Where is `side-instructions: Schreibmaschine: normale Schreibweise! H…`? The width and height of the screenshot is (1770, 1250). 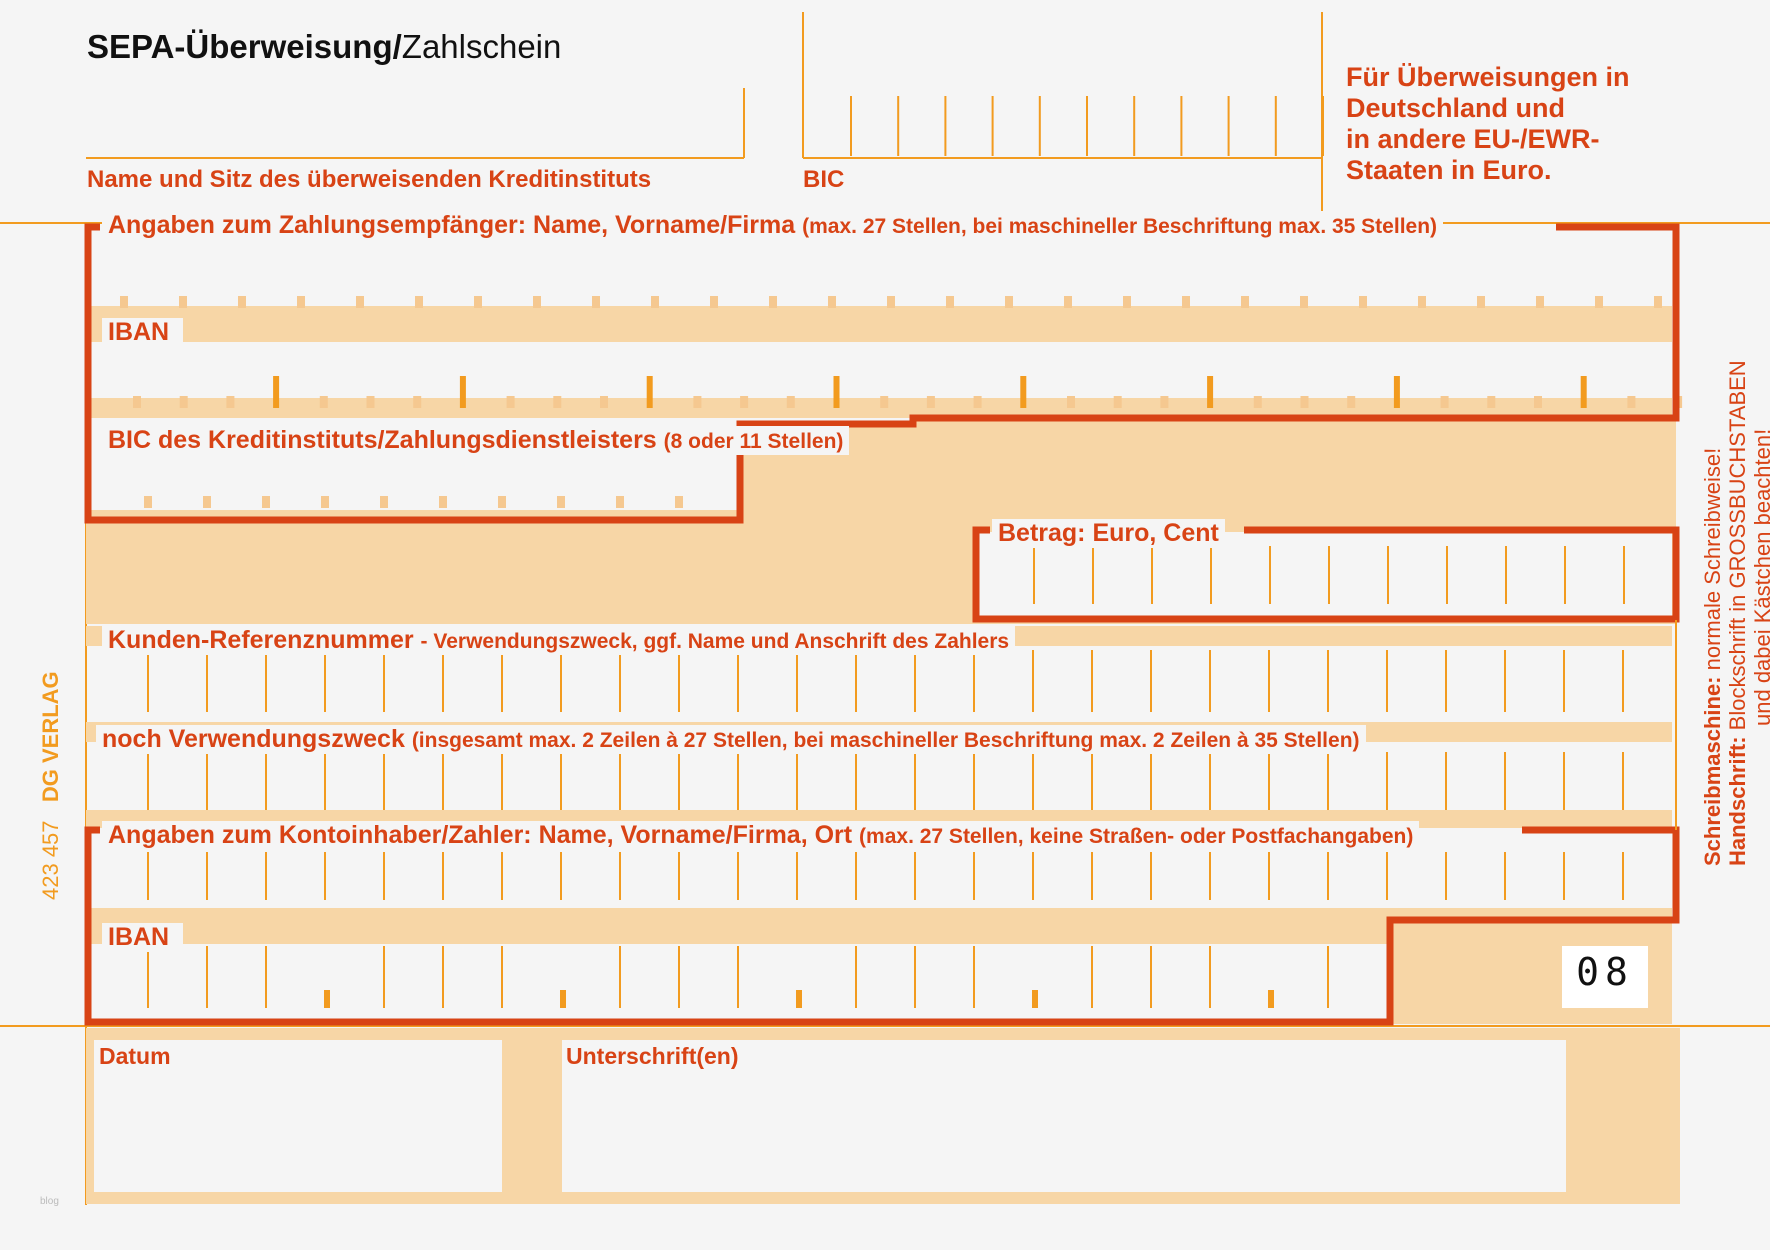
side-instructions: Schreibmaschine: normale Schreibweise! H… is located at coordinates (1735, 613).